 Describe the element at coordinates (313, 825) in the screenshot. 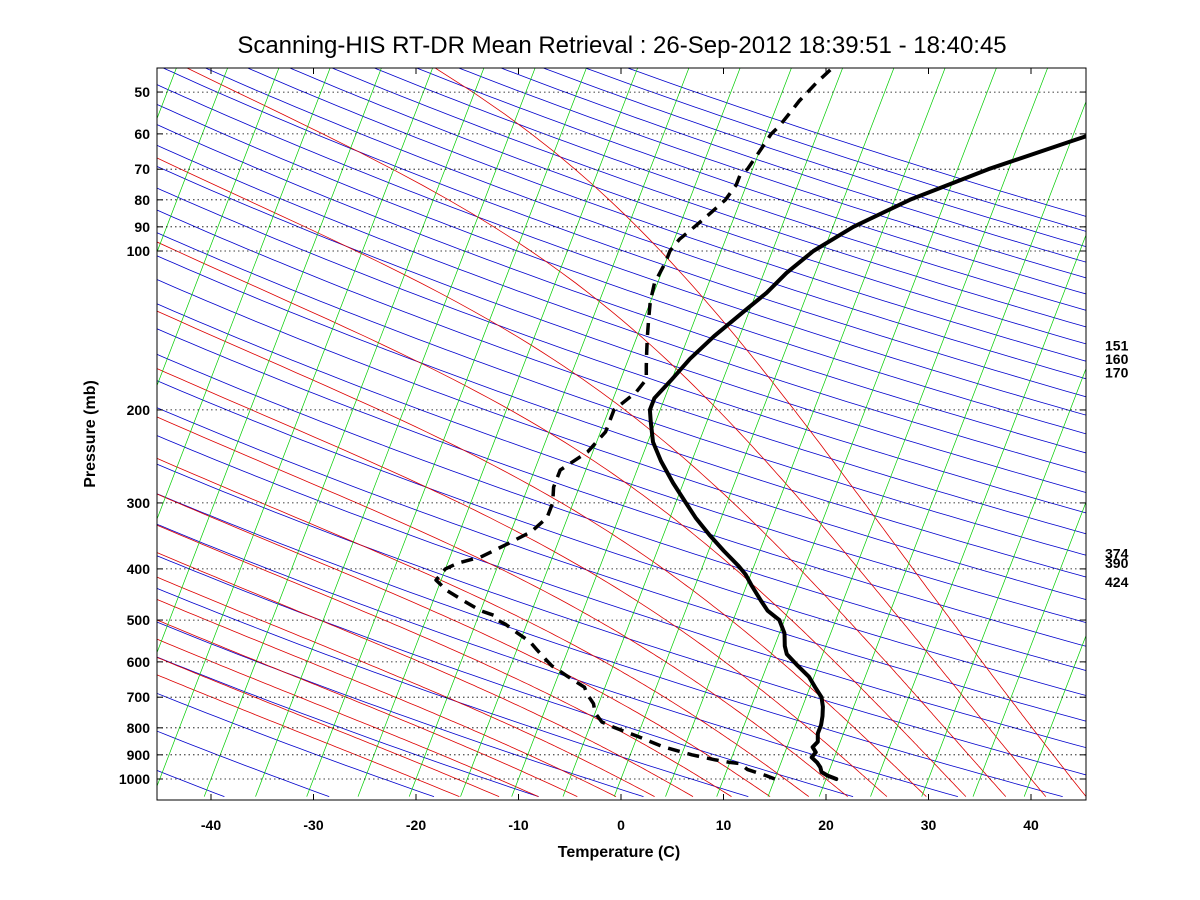

I see `x-tick-label: -30` at that location.